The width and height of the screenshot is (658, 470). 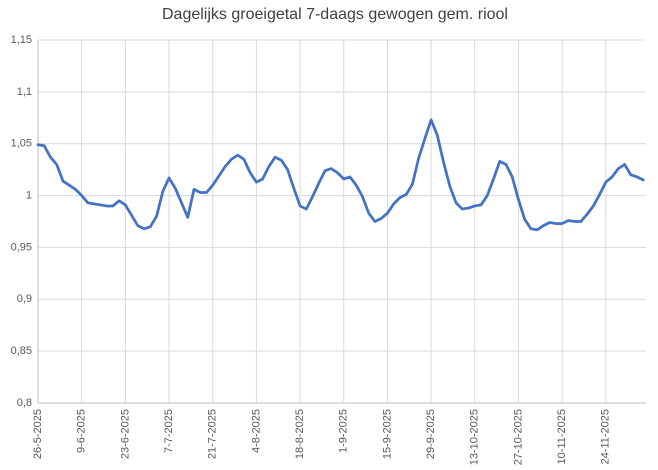 What do you see at coordinates (24, 403) in the screenshot?
I see `y-tick-label: 0,8` at bounding box center [24, 403].